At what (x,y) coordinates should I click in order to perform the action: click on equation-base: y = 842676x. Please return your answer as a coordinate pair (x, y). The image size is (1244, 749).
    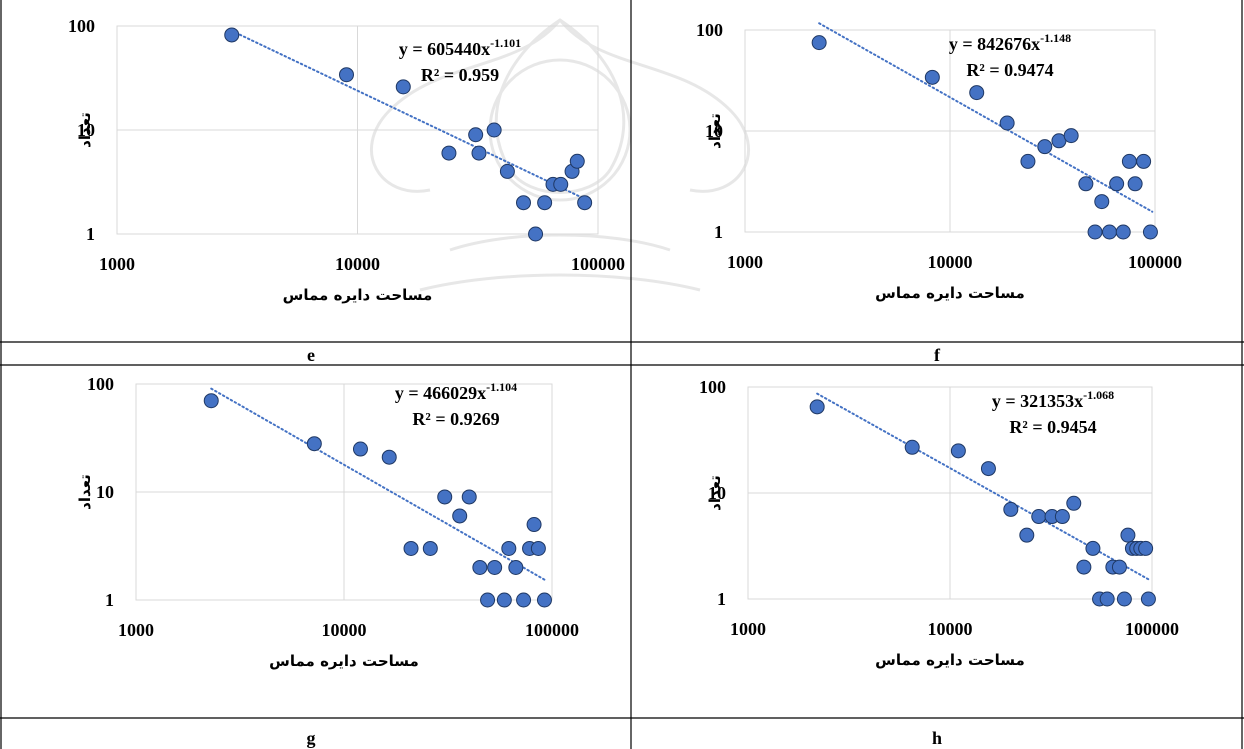
    Looking at the image, I should click on (994, 44).